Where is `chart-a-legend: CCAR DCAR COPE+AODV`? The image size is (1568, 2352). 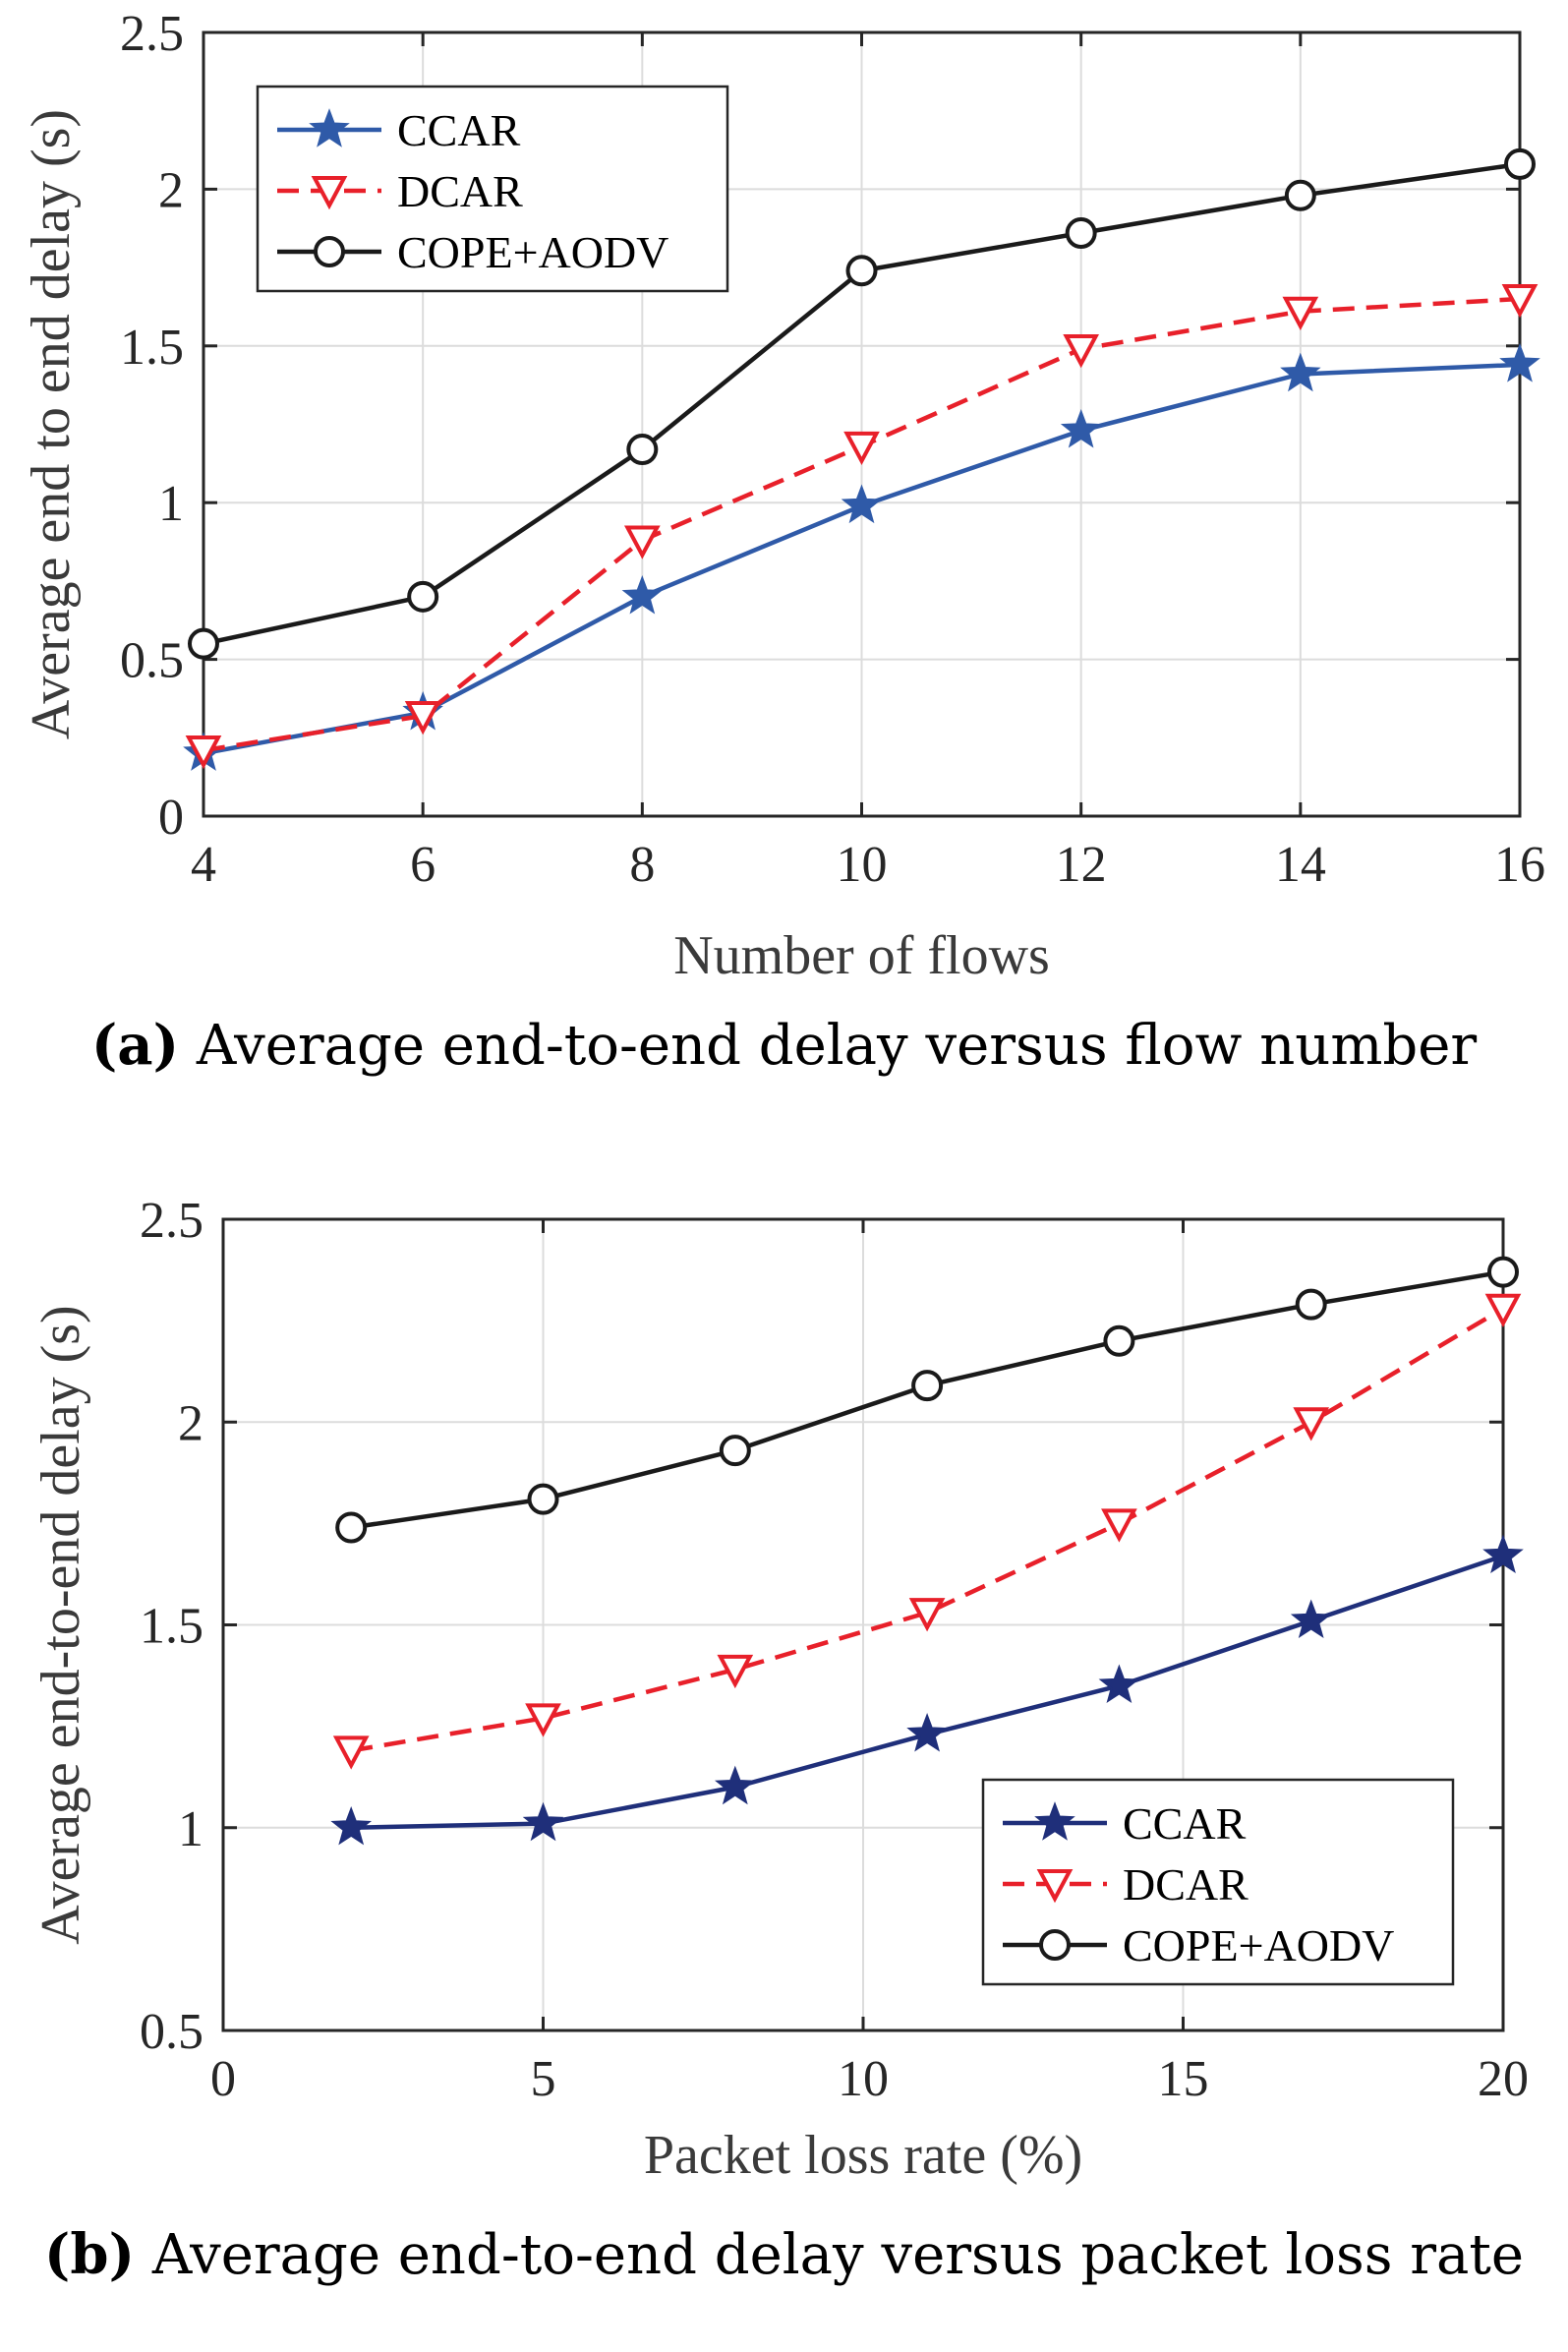
chart-a-legend: CCAR DCAR COPE+AODV is located at coordinates (492, 189).